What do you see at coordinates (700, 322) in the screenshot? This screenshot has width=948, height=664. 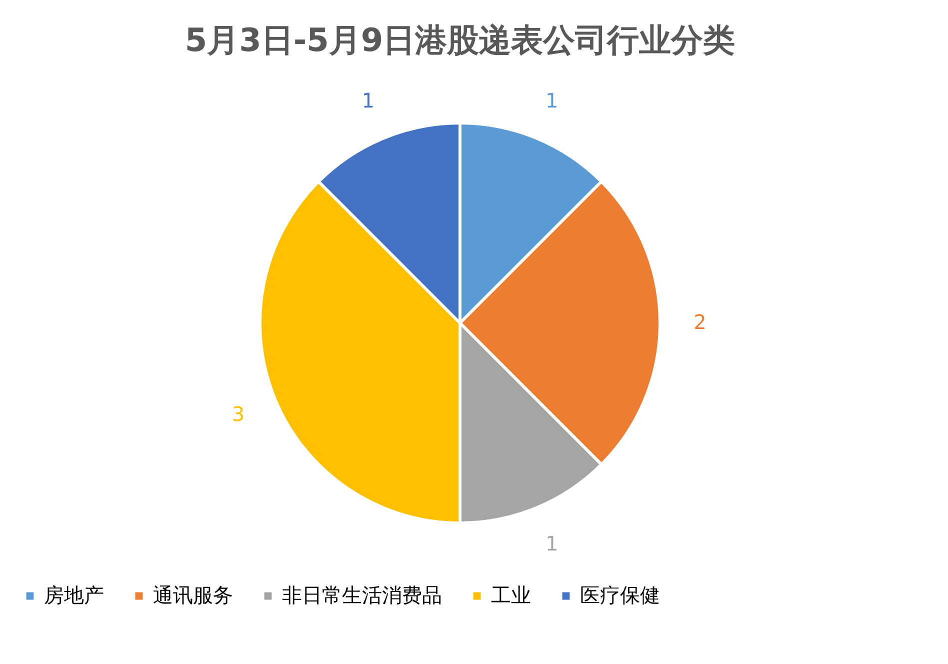 I see `data-label: 2` at bounding box center [700, 322].